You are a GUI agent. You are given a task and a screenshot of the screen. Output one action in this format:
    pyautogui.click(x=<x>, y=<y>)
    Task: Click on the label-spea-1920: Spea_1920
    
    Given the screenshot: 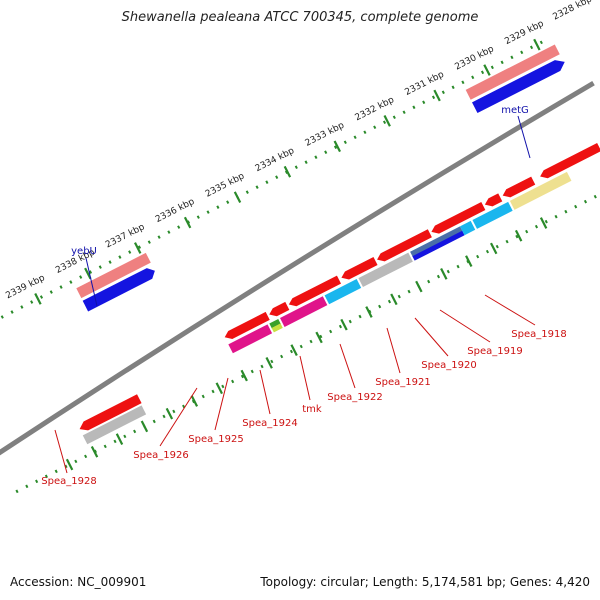 What is the action you would take?
    pyautogui.click(x=448, y=365)
    